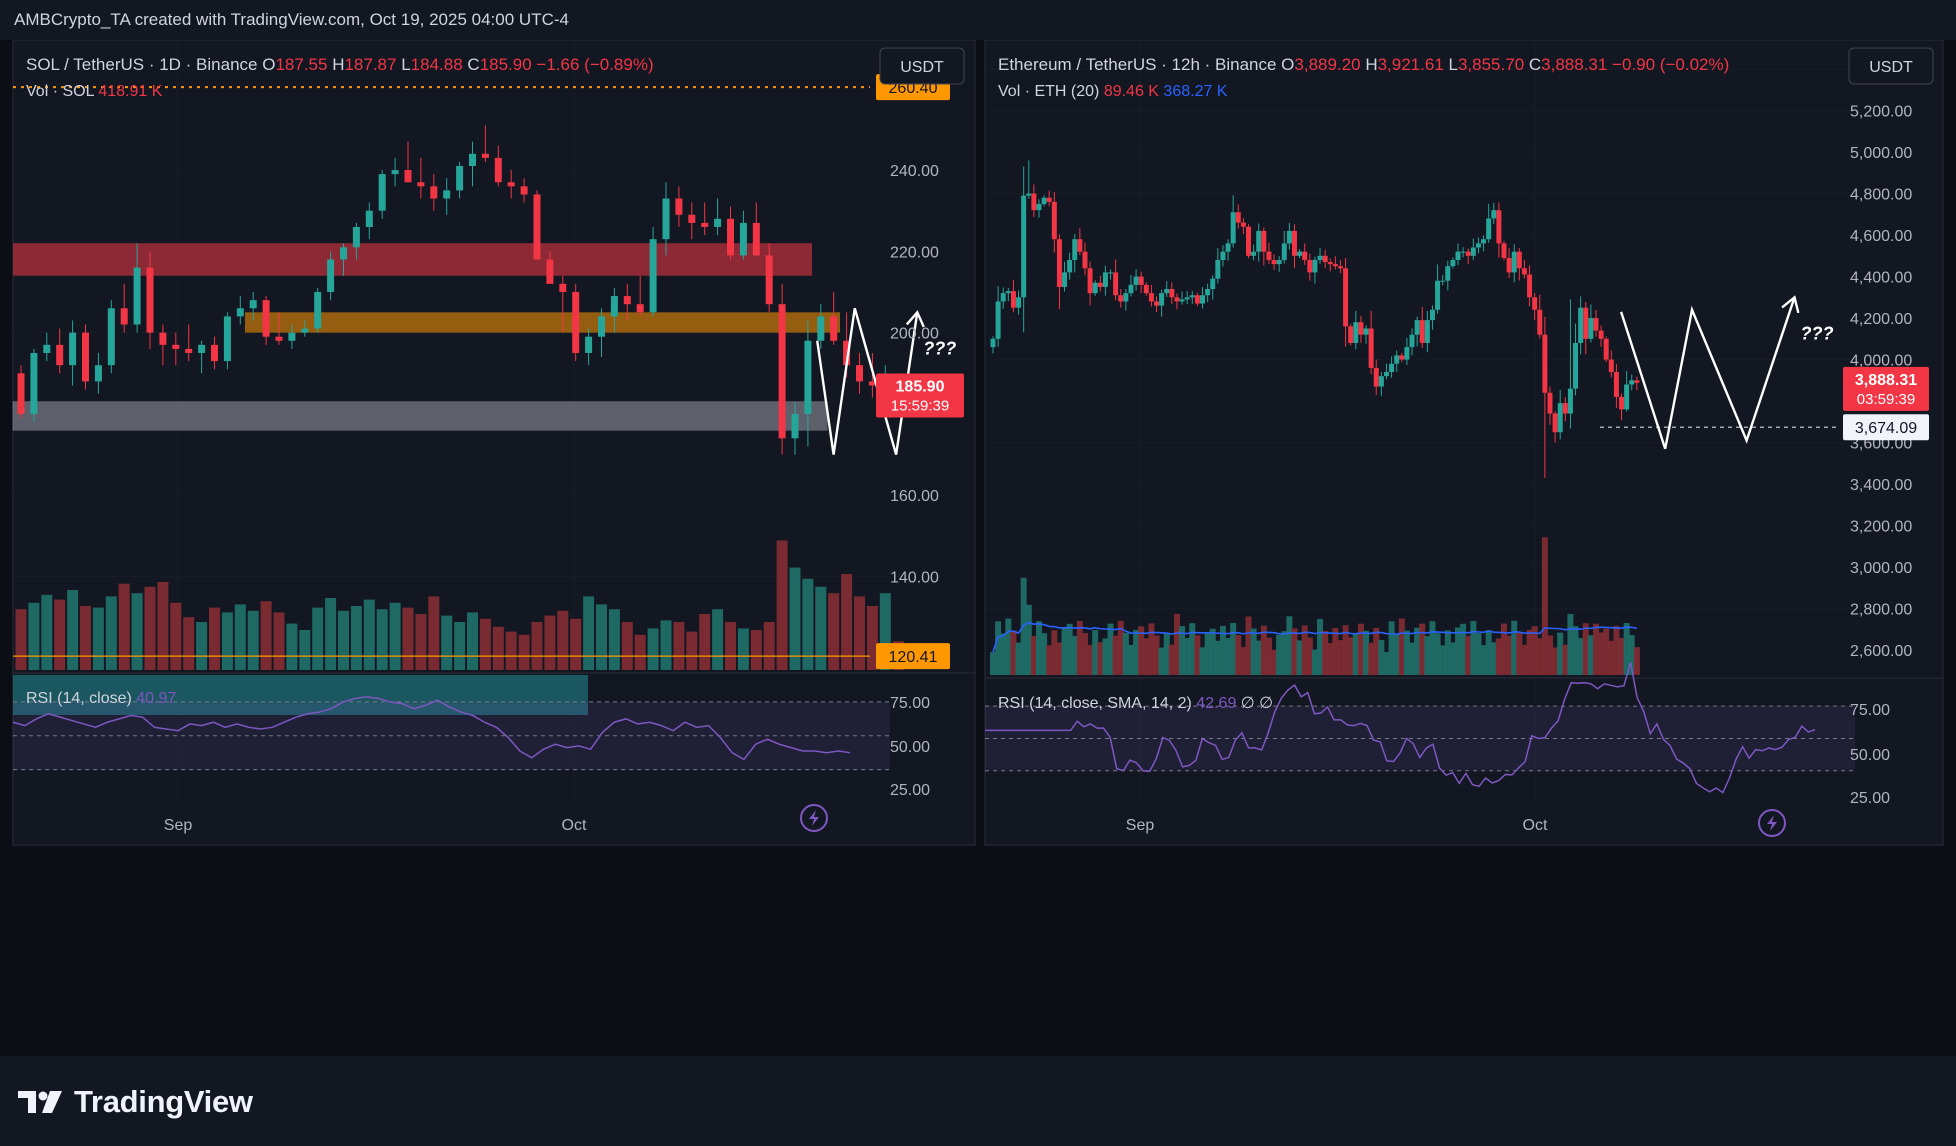 This screenshot has width=1956, height=1146. I want to click on symbol-name: Ethereum / TetherUS · 12h · Binance, so click(1139, 64).